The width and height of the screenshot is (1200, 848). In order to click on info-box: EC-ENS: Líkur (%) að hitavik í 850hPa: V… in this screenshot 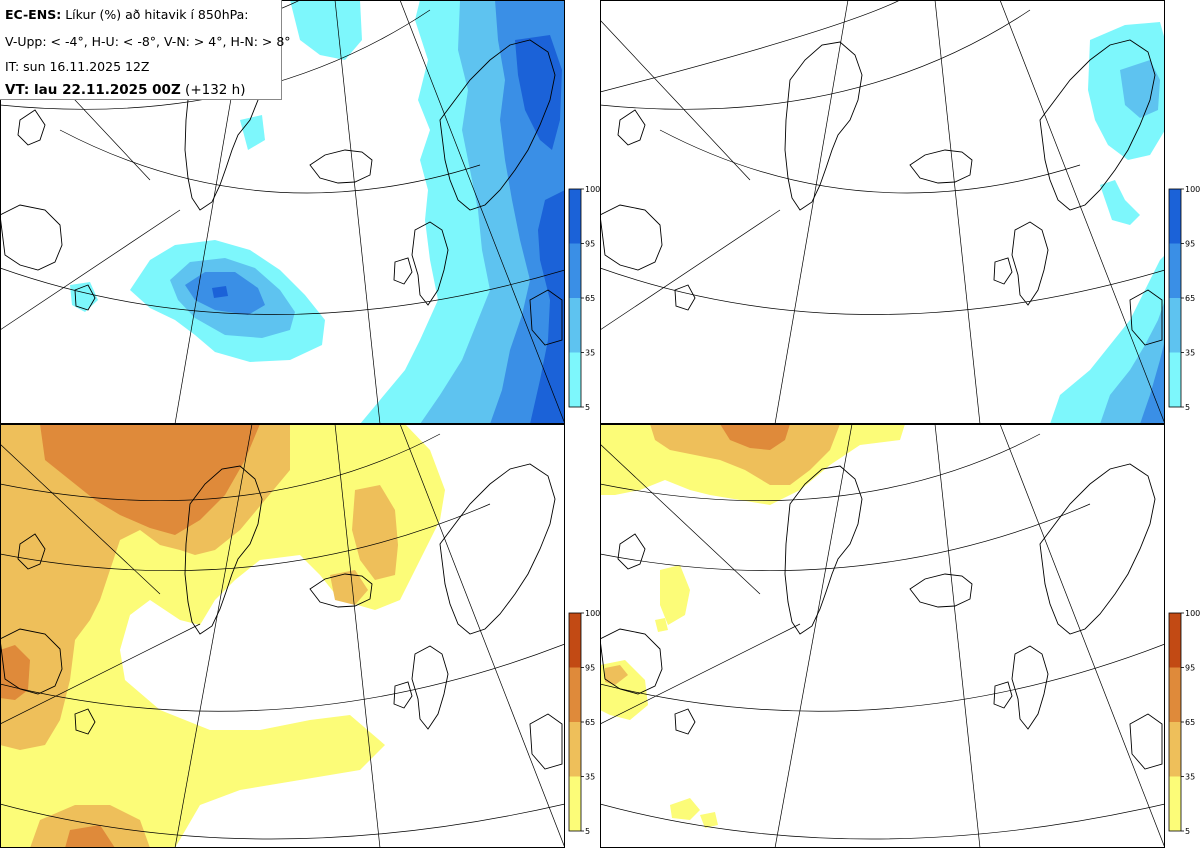, I will do `click(145, 50)`.